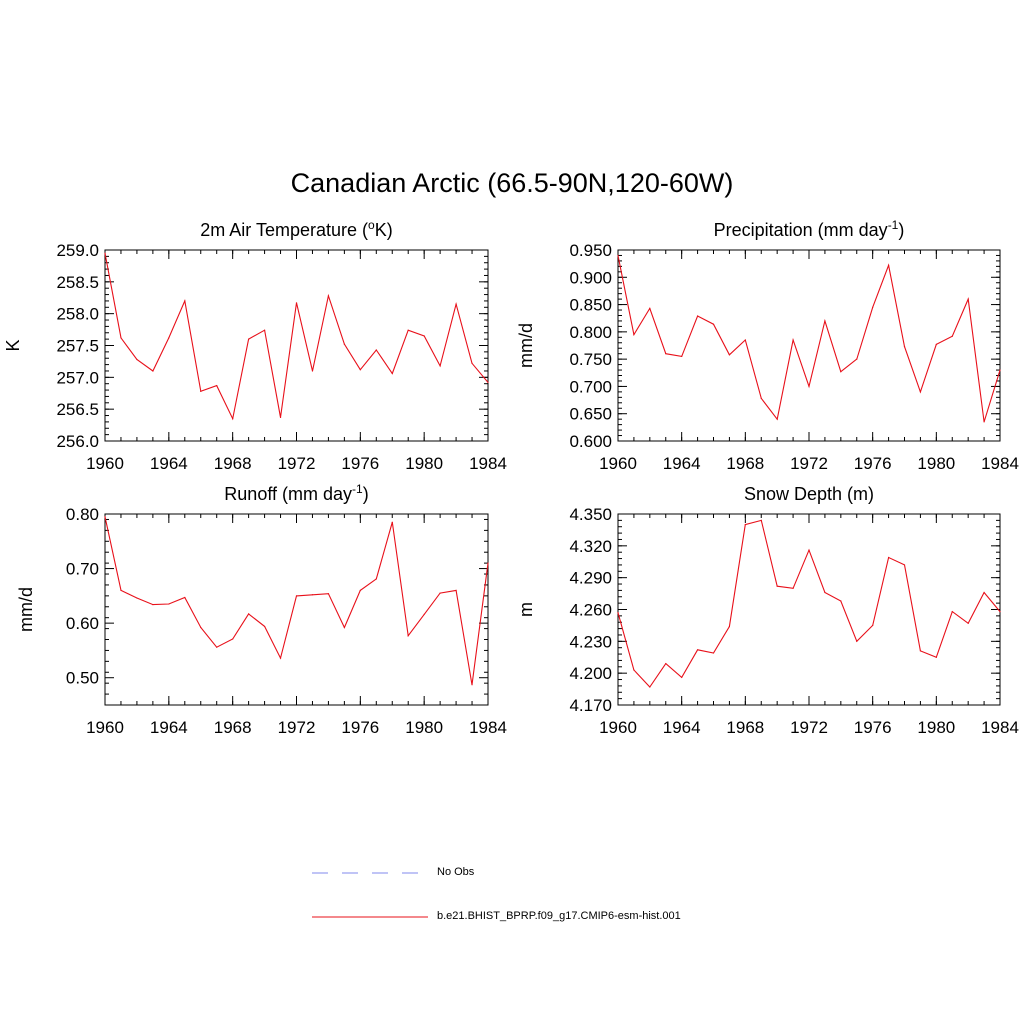  Describe the element at coordinates (371, 225) in the screenshot. I see `panel-title-superscript: o` at that location.